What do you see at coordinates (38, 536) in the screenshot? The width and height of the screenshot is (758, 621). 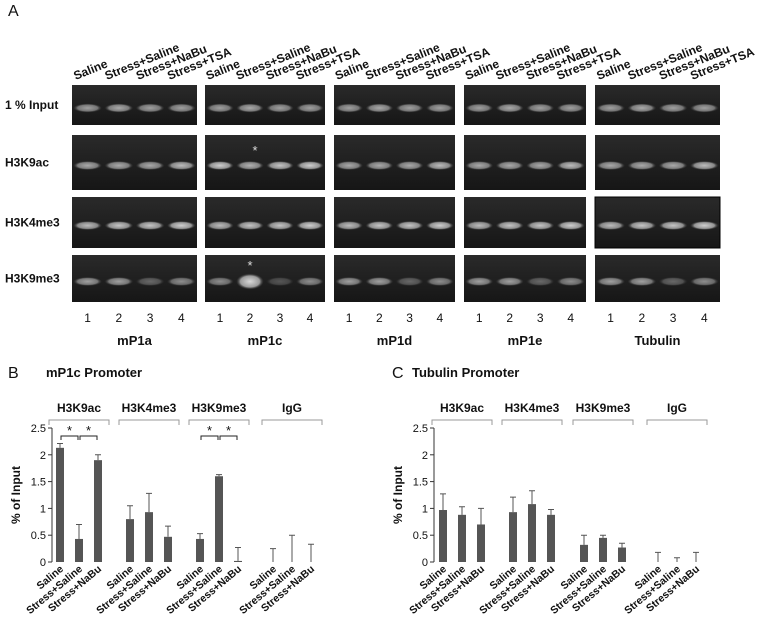 I see `y-tick-label: 0.5` at bounding box center [38, 536].